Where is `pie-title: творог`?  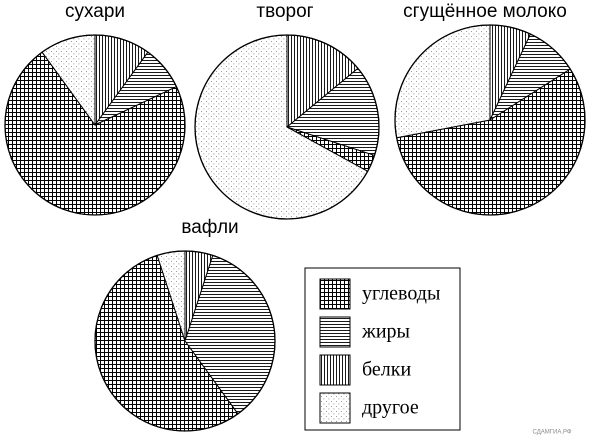 pie-title: творог is located at coordinates (284, 11).